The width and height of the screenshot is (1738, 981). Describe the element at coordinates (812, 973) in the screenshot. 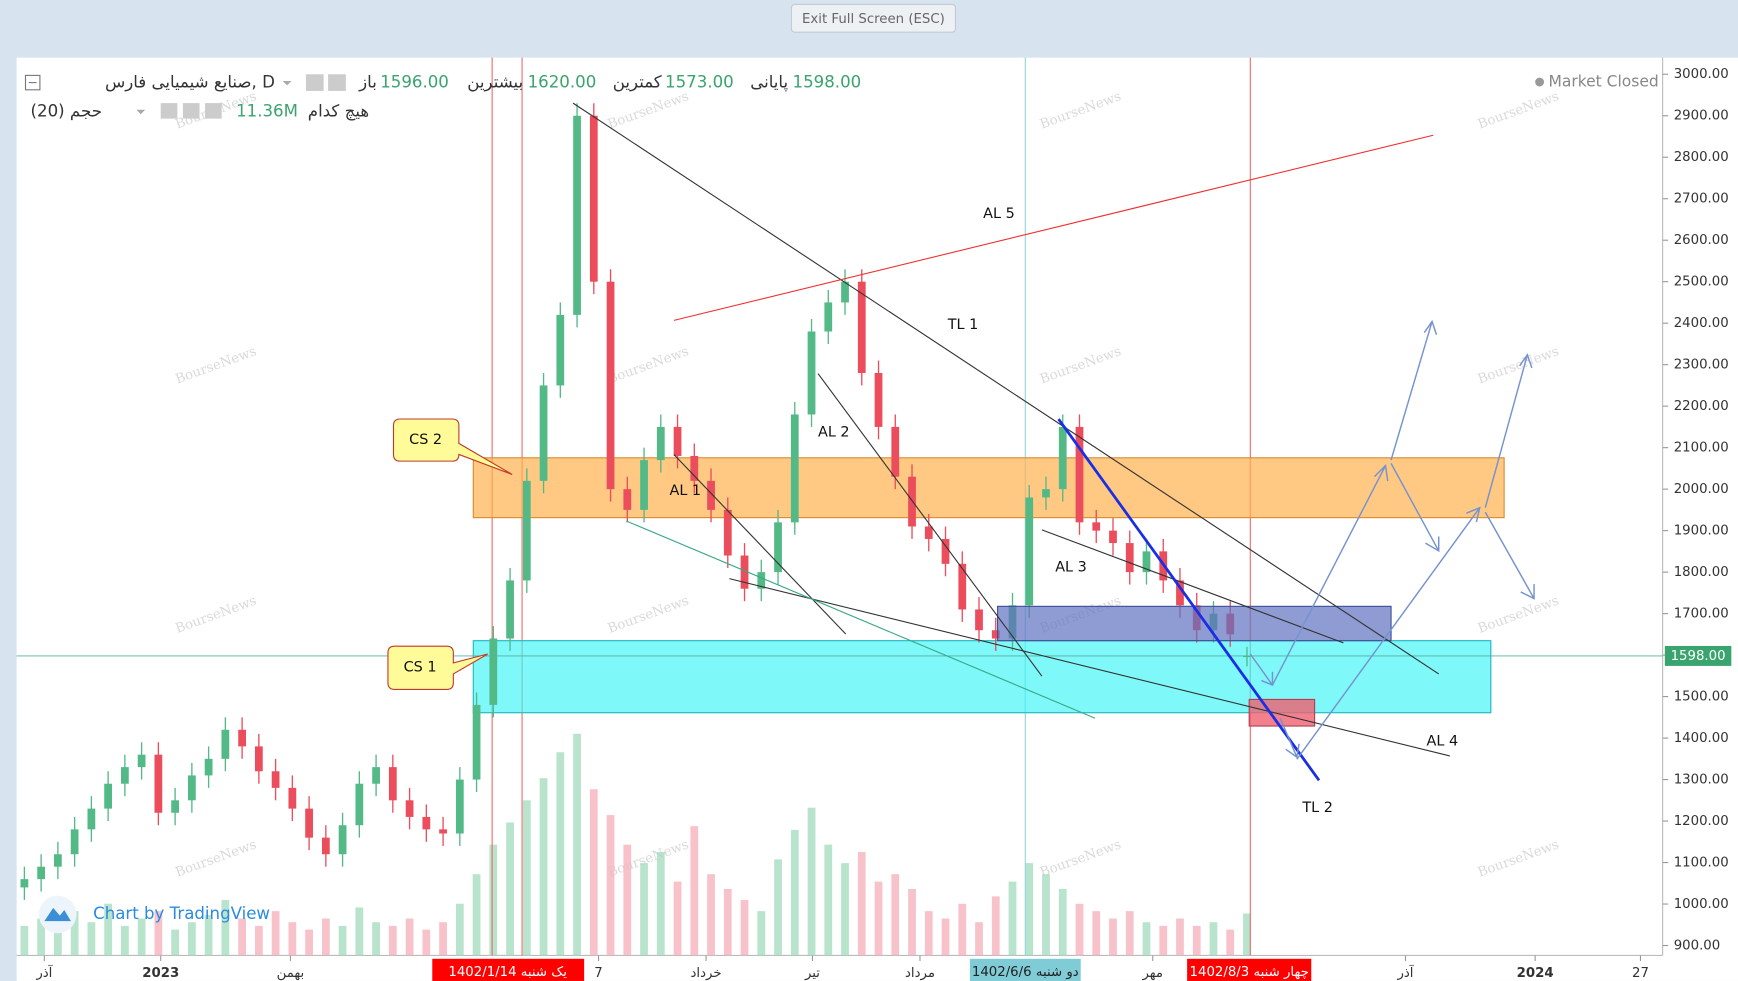

I see `x-tick-label: تیر` at that location.